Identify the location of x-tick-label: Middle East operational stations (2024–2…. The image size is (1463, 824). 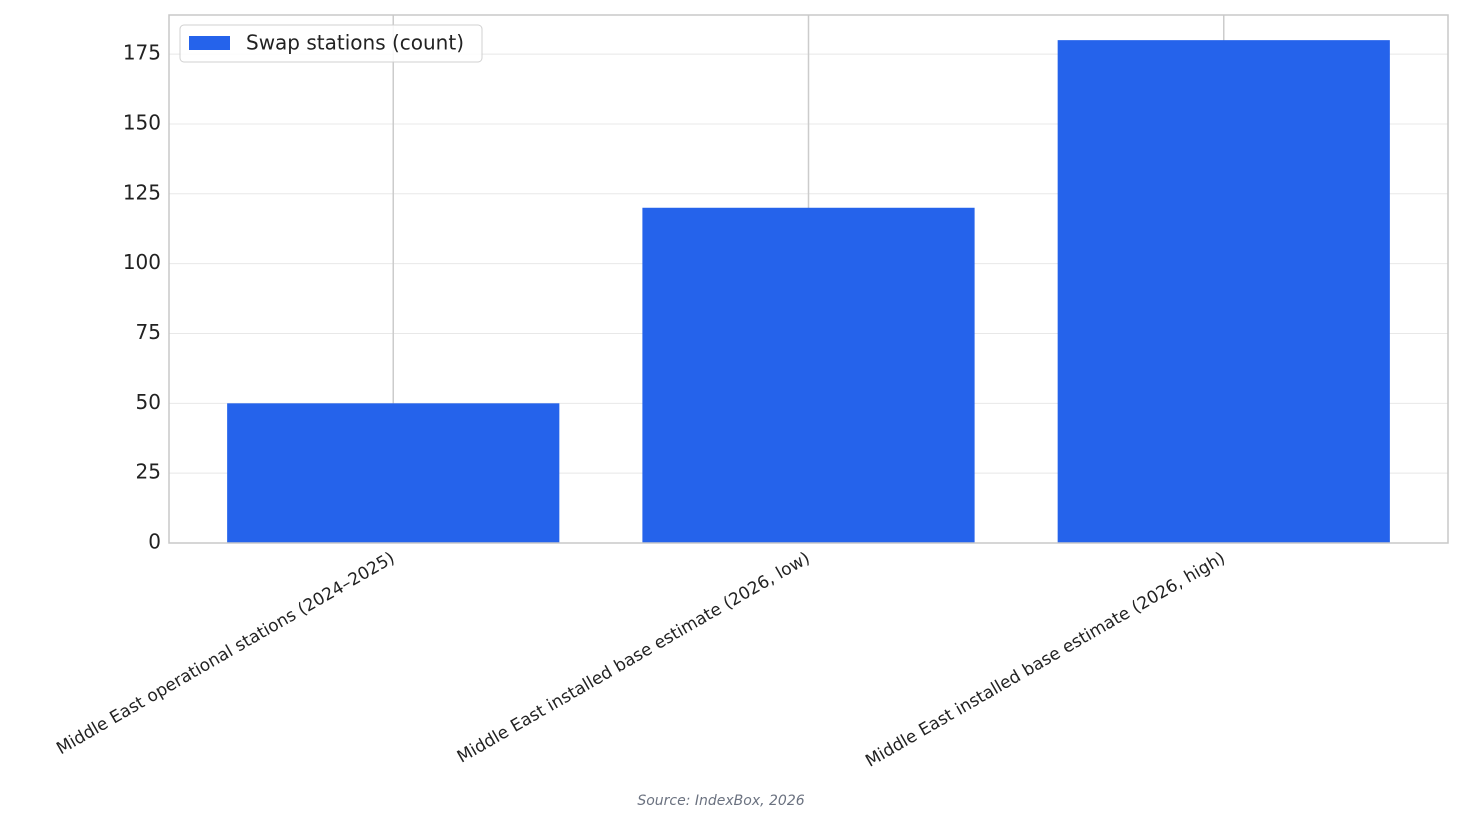
(225, 653).